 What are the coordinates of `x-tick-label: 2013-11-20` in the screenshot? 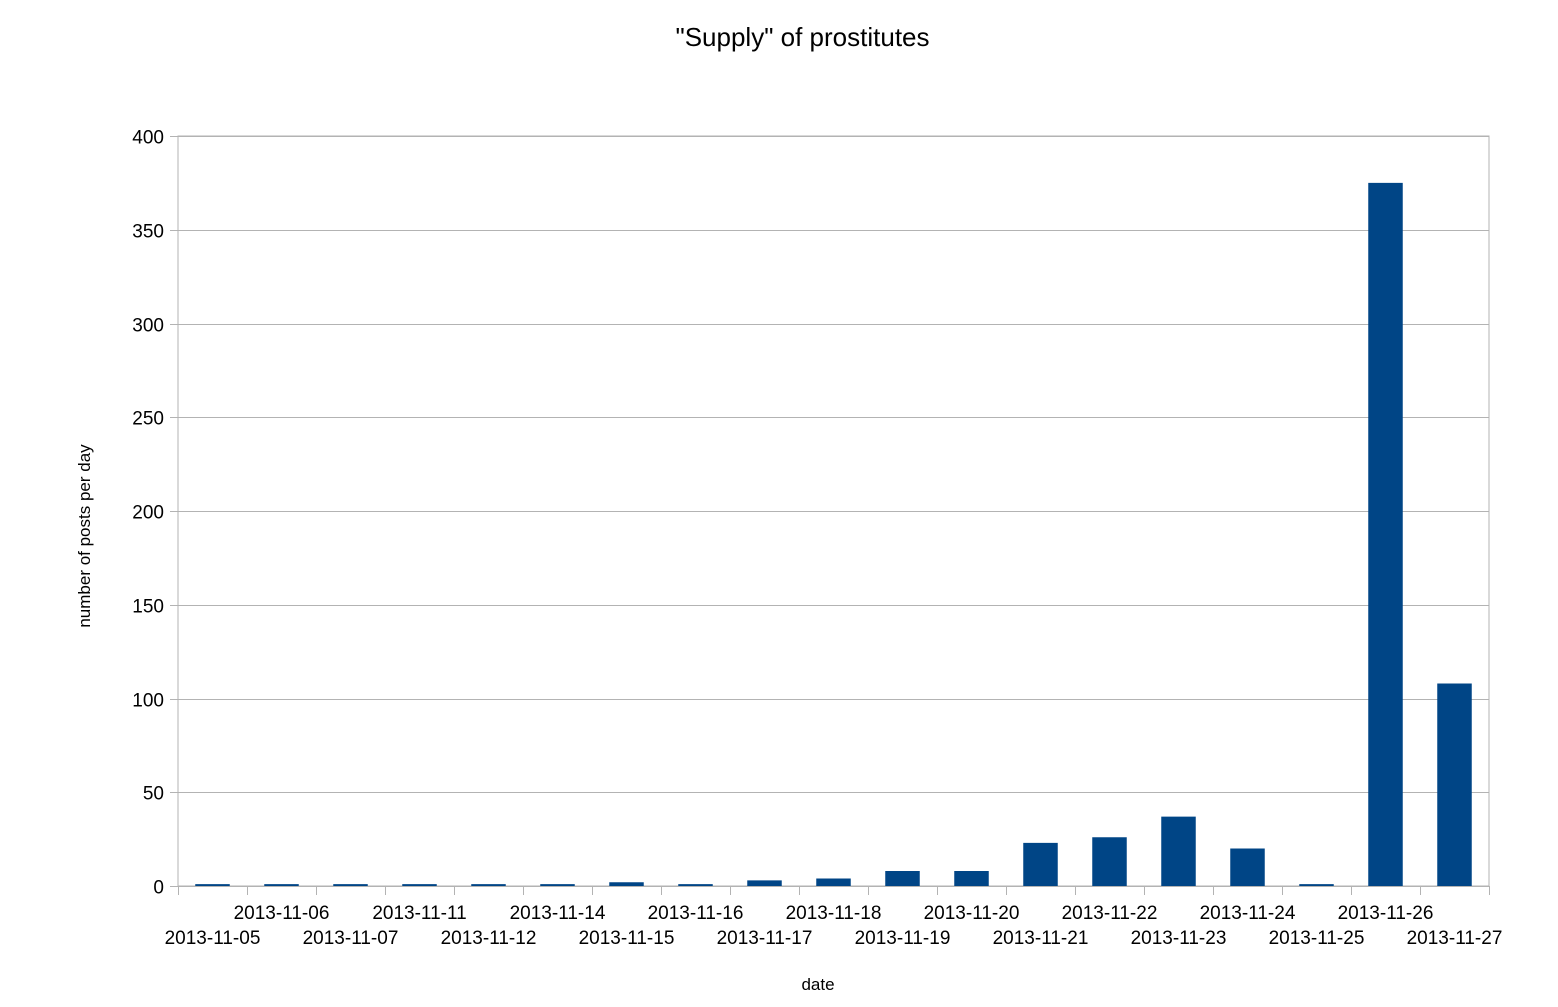 It's located at (972, 913).